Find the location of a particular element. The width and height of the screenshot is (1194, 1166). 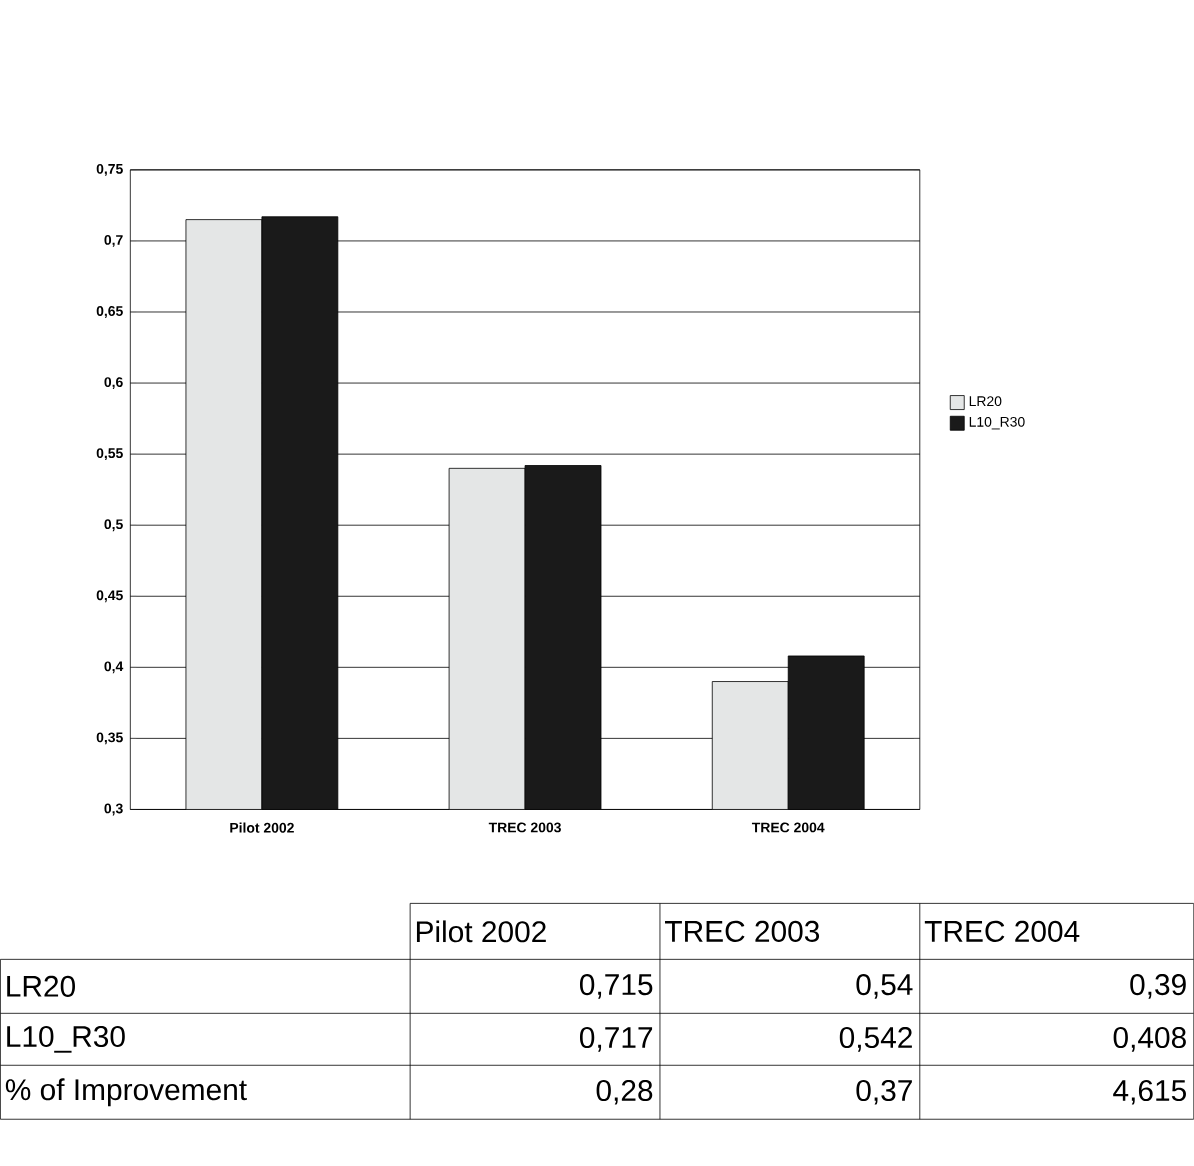

category-label: Pilot 2002 is located at coordinates (481, 931).